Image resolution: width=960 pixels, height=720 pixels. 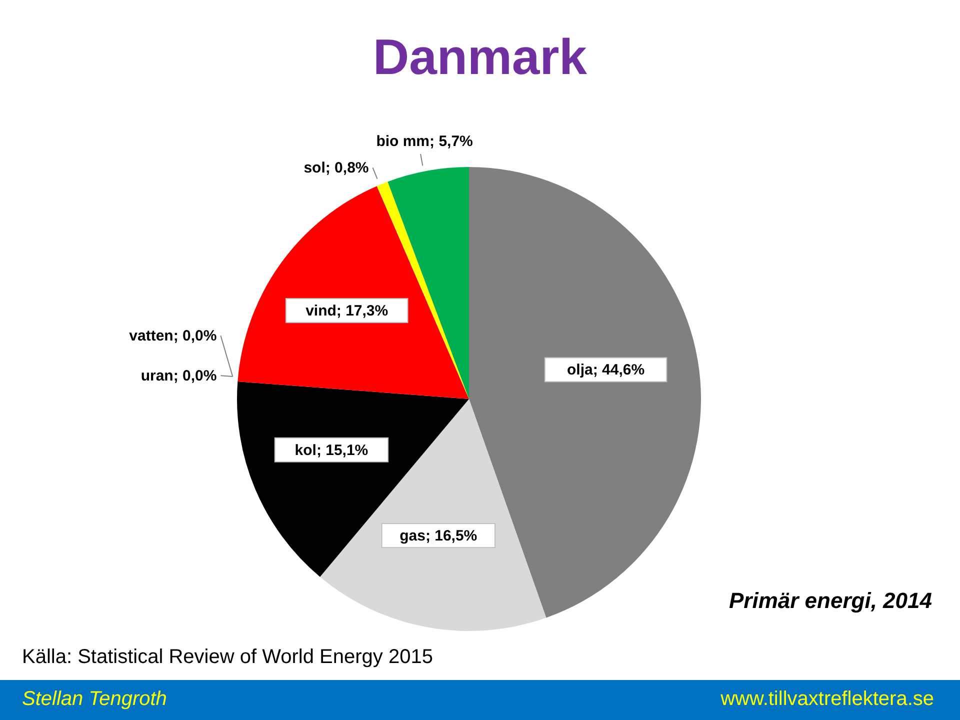 What do you see at coordinates (151, 336) in the screenshot?
I see `category-label: vatten` at bounding box center [151, 336].